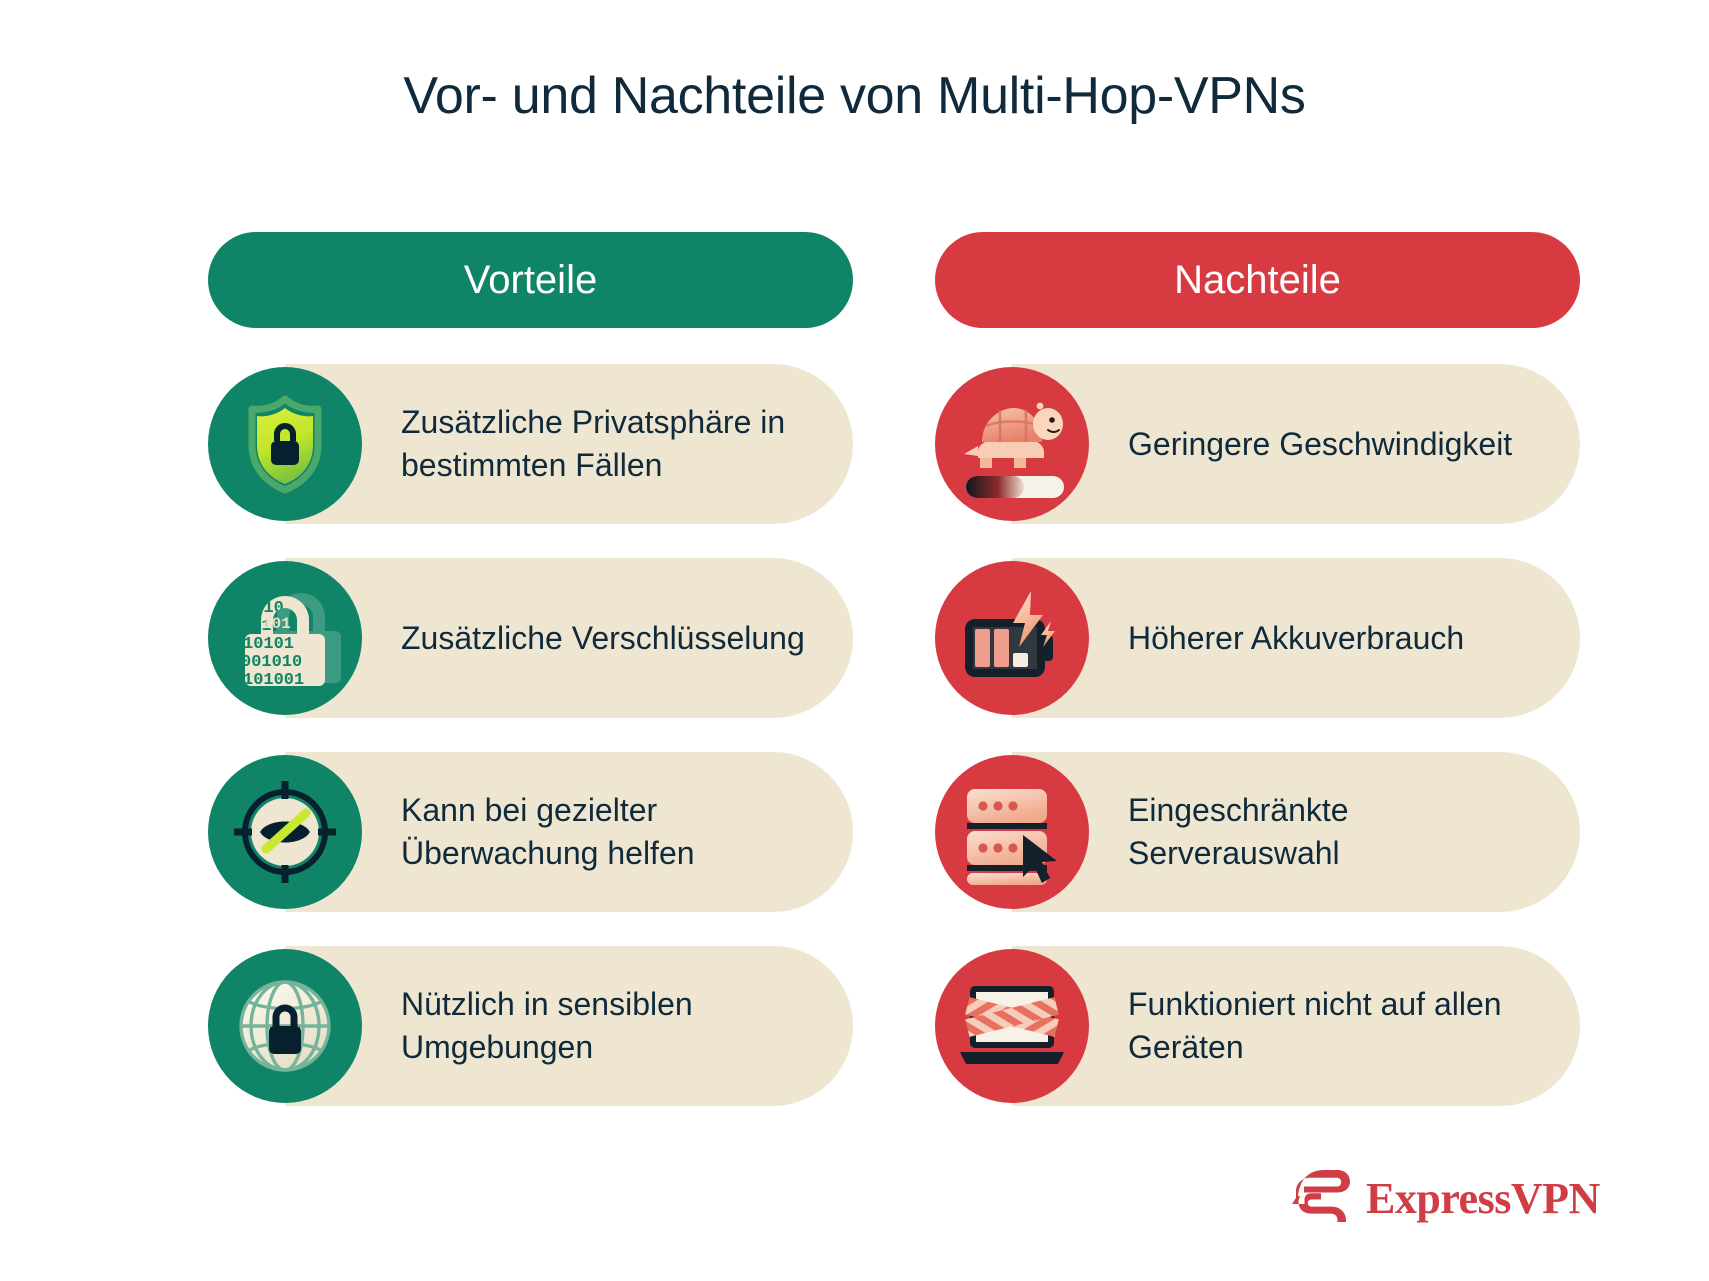 The height and width of the screenshot is (1281, 1709). Describe the element at coordinates (1012, 1026) in the screenshot. I see `laptop-caution-tape-icon` at that location.